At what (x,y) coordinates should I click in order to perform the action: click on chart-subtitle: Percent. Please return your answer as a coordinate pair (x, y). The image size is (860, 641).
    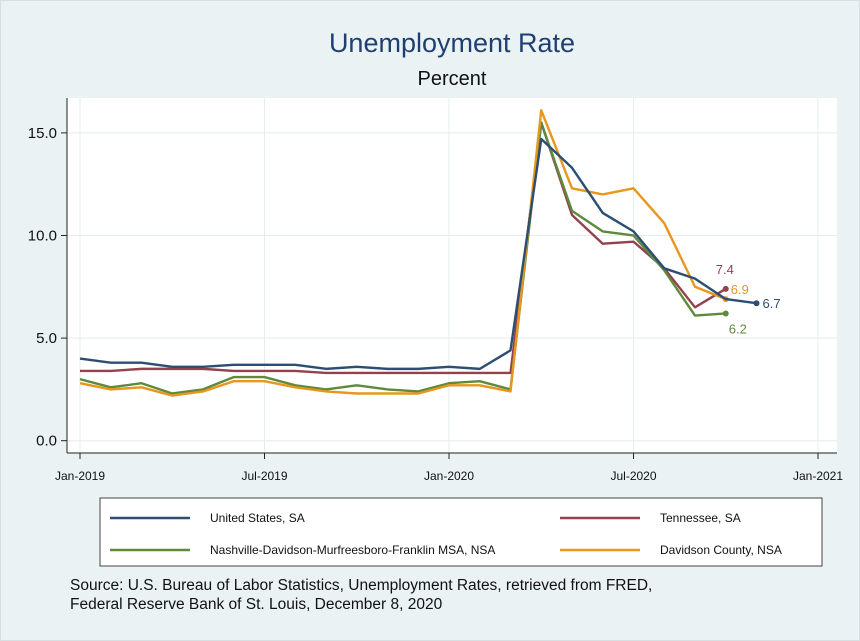
    Looking at the image, I should click on (452, 79).